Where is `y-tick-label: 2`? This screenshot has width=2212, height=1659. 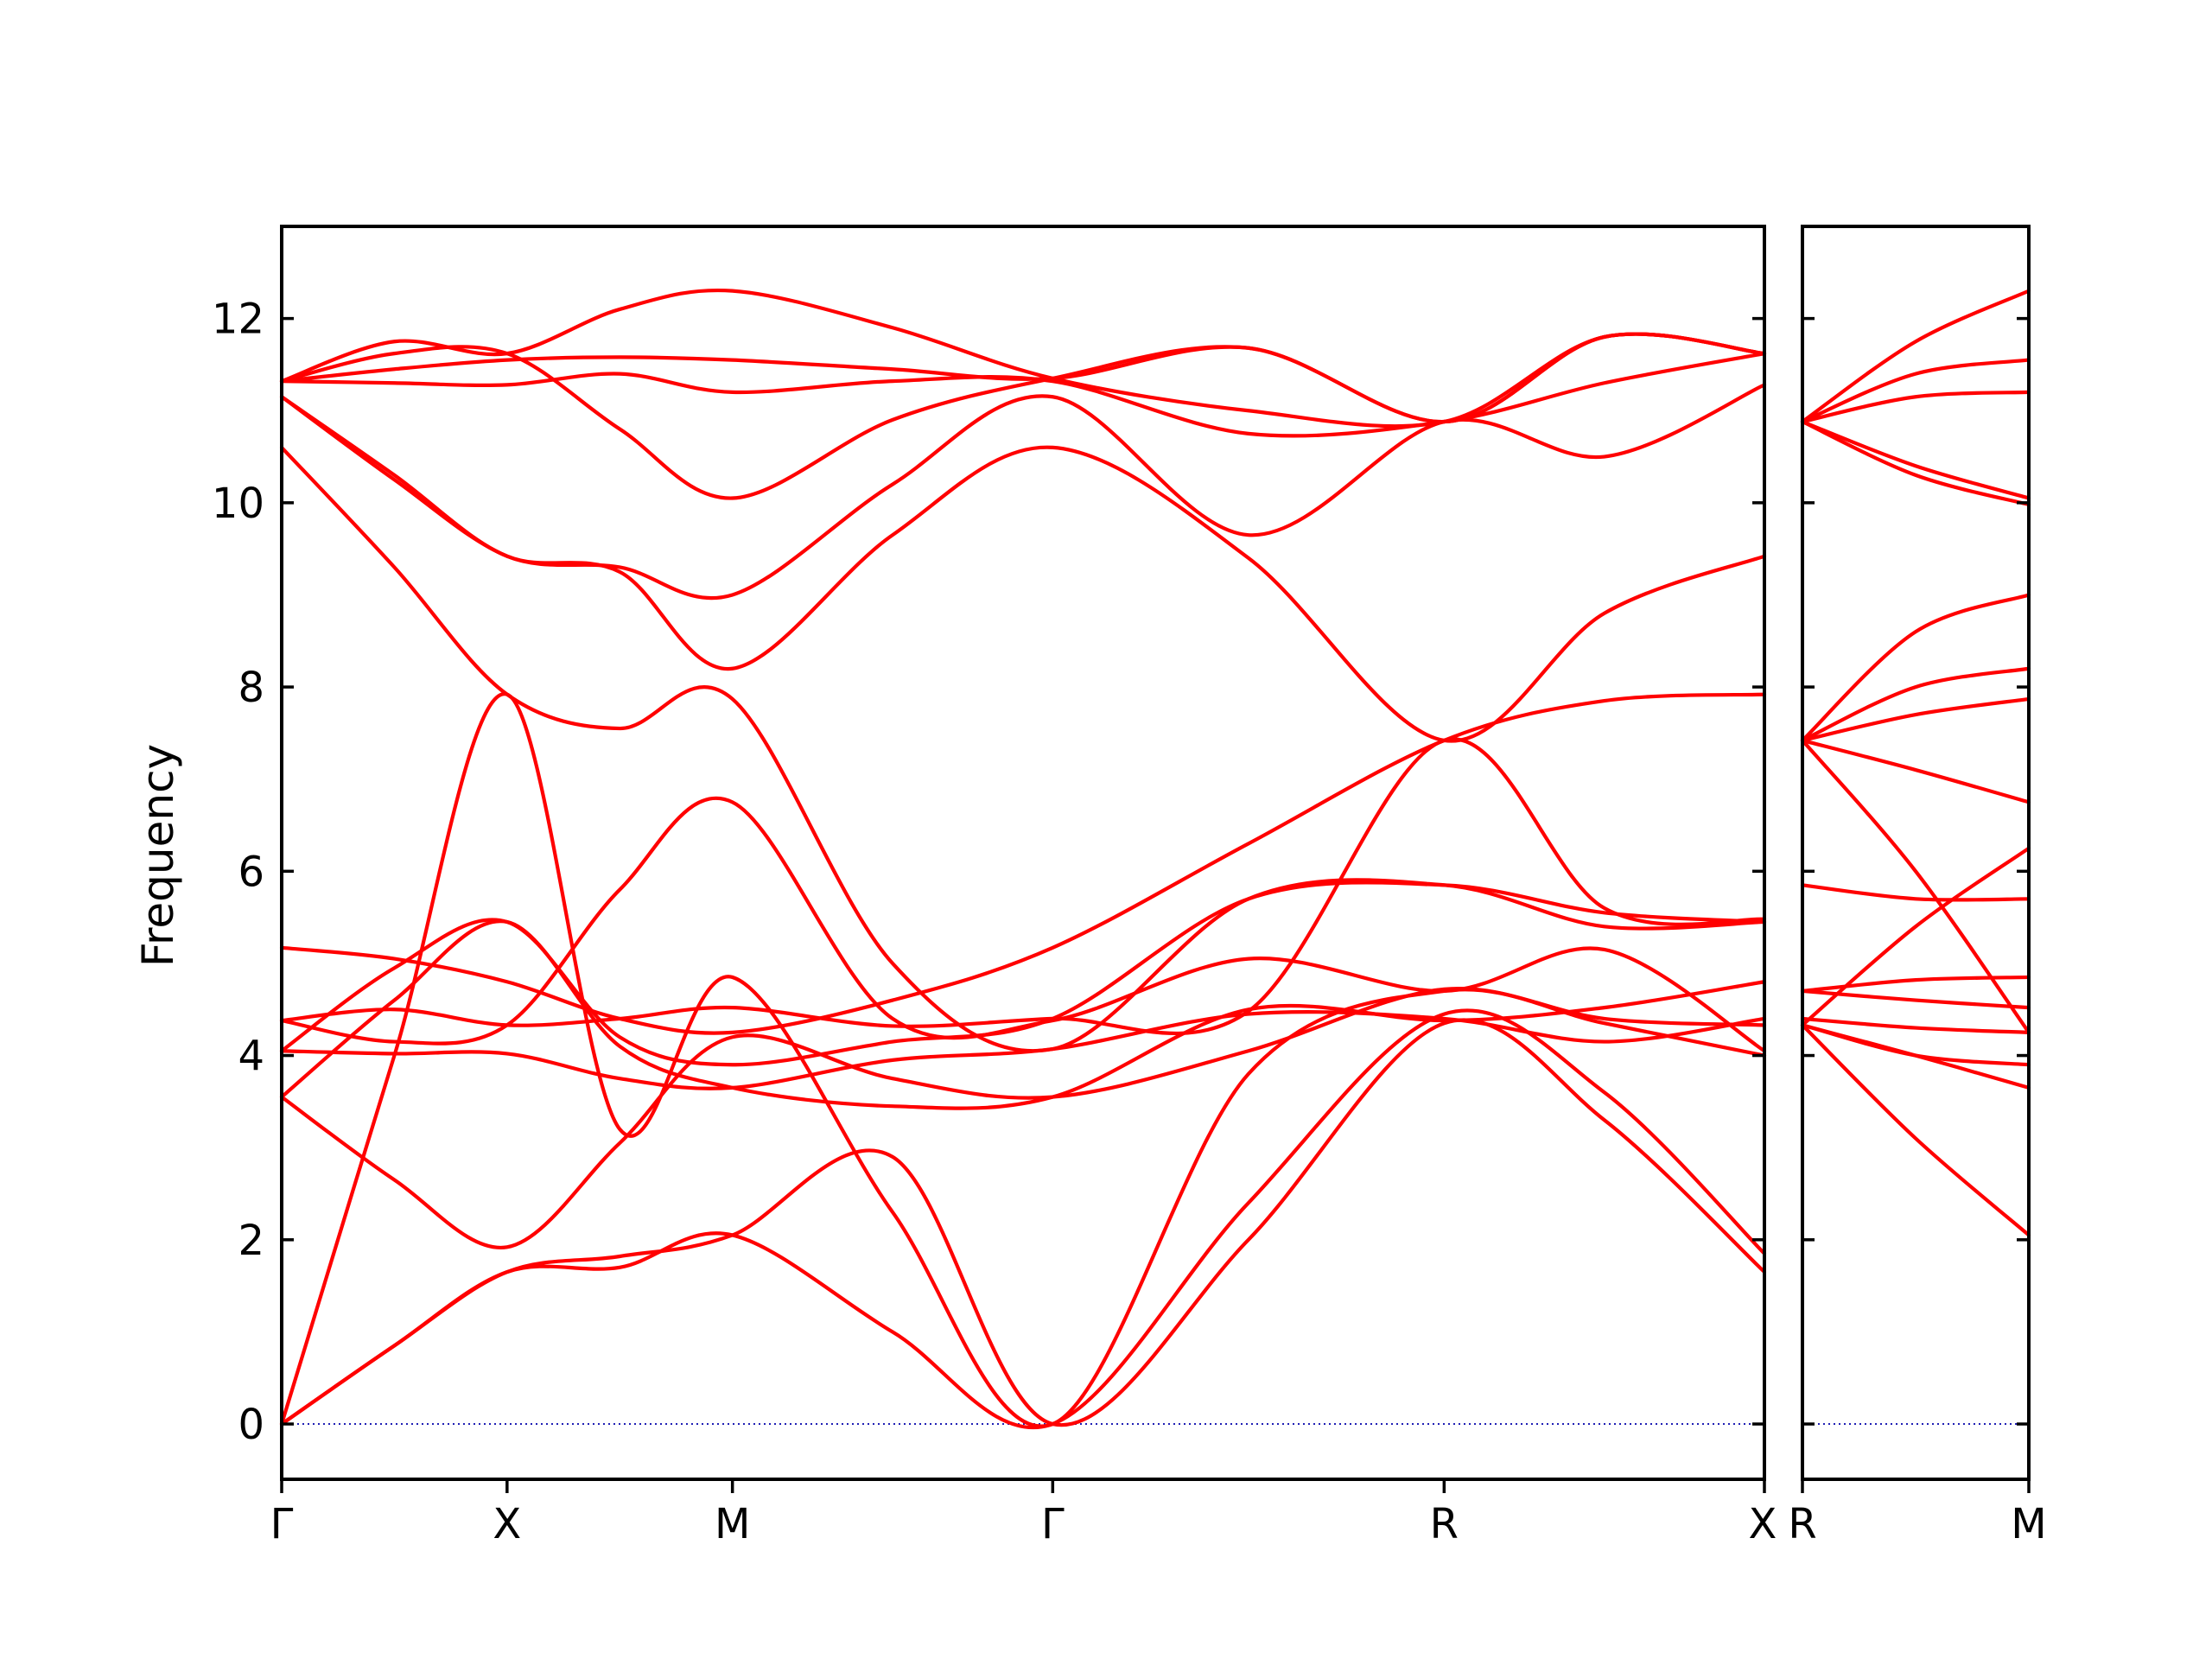
y-tick-label: 2 is located at coordinates (251, 1241).